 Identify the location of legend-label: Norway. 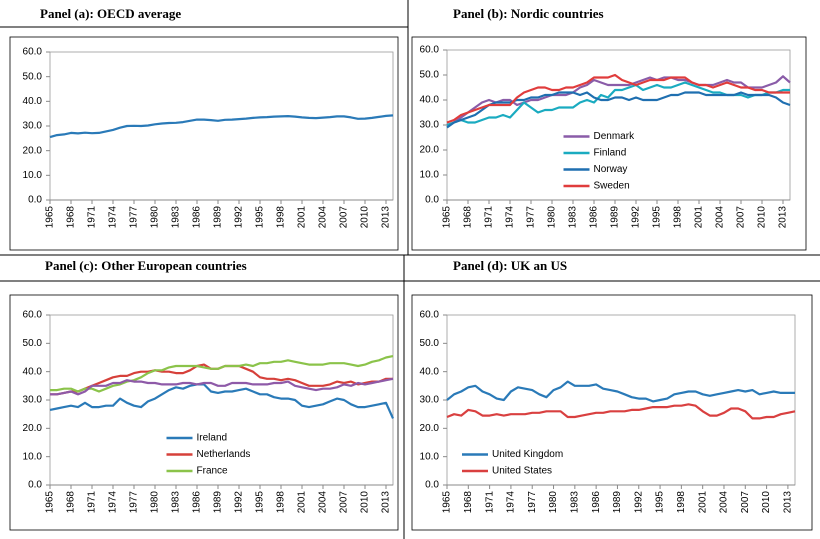
(611, 169).